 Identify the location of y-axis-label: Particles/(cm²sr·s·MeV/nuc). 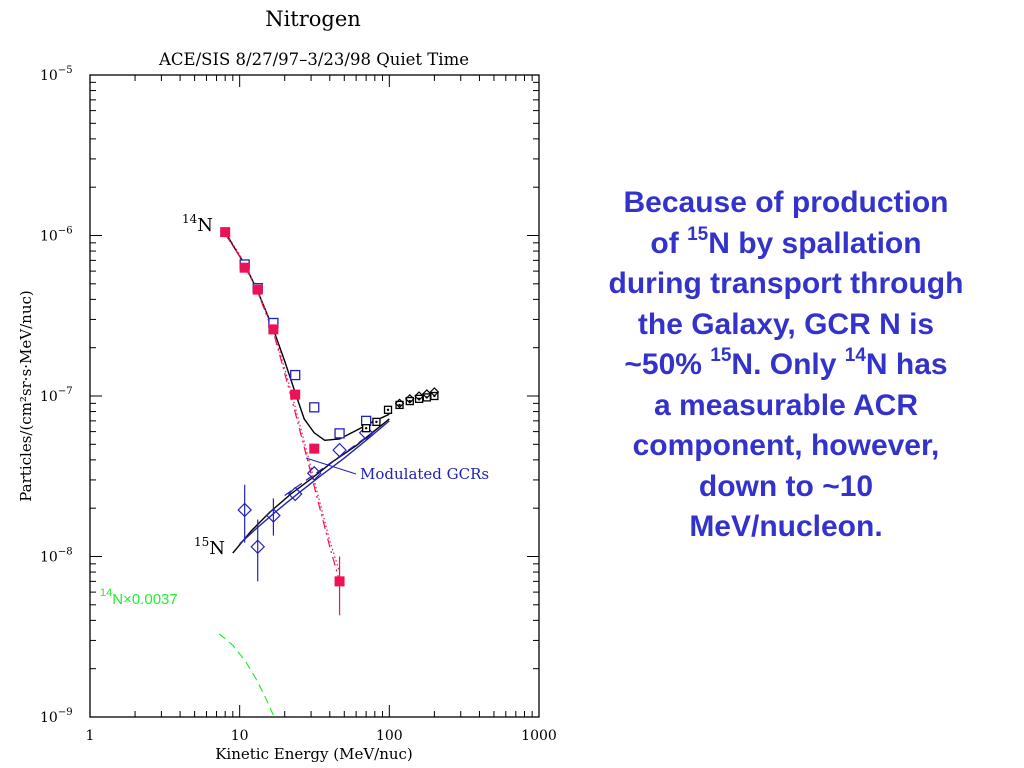
(26, 395).